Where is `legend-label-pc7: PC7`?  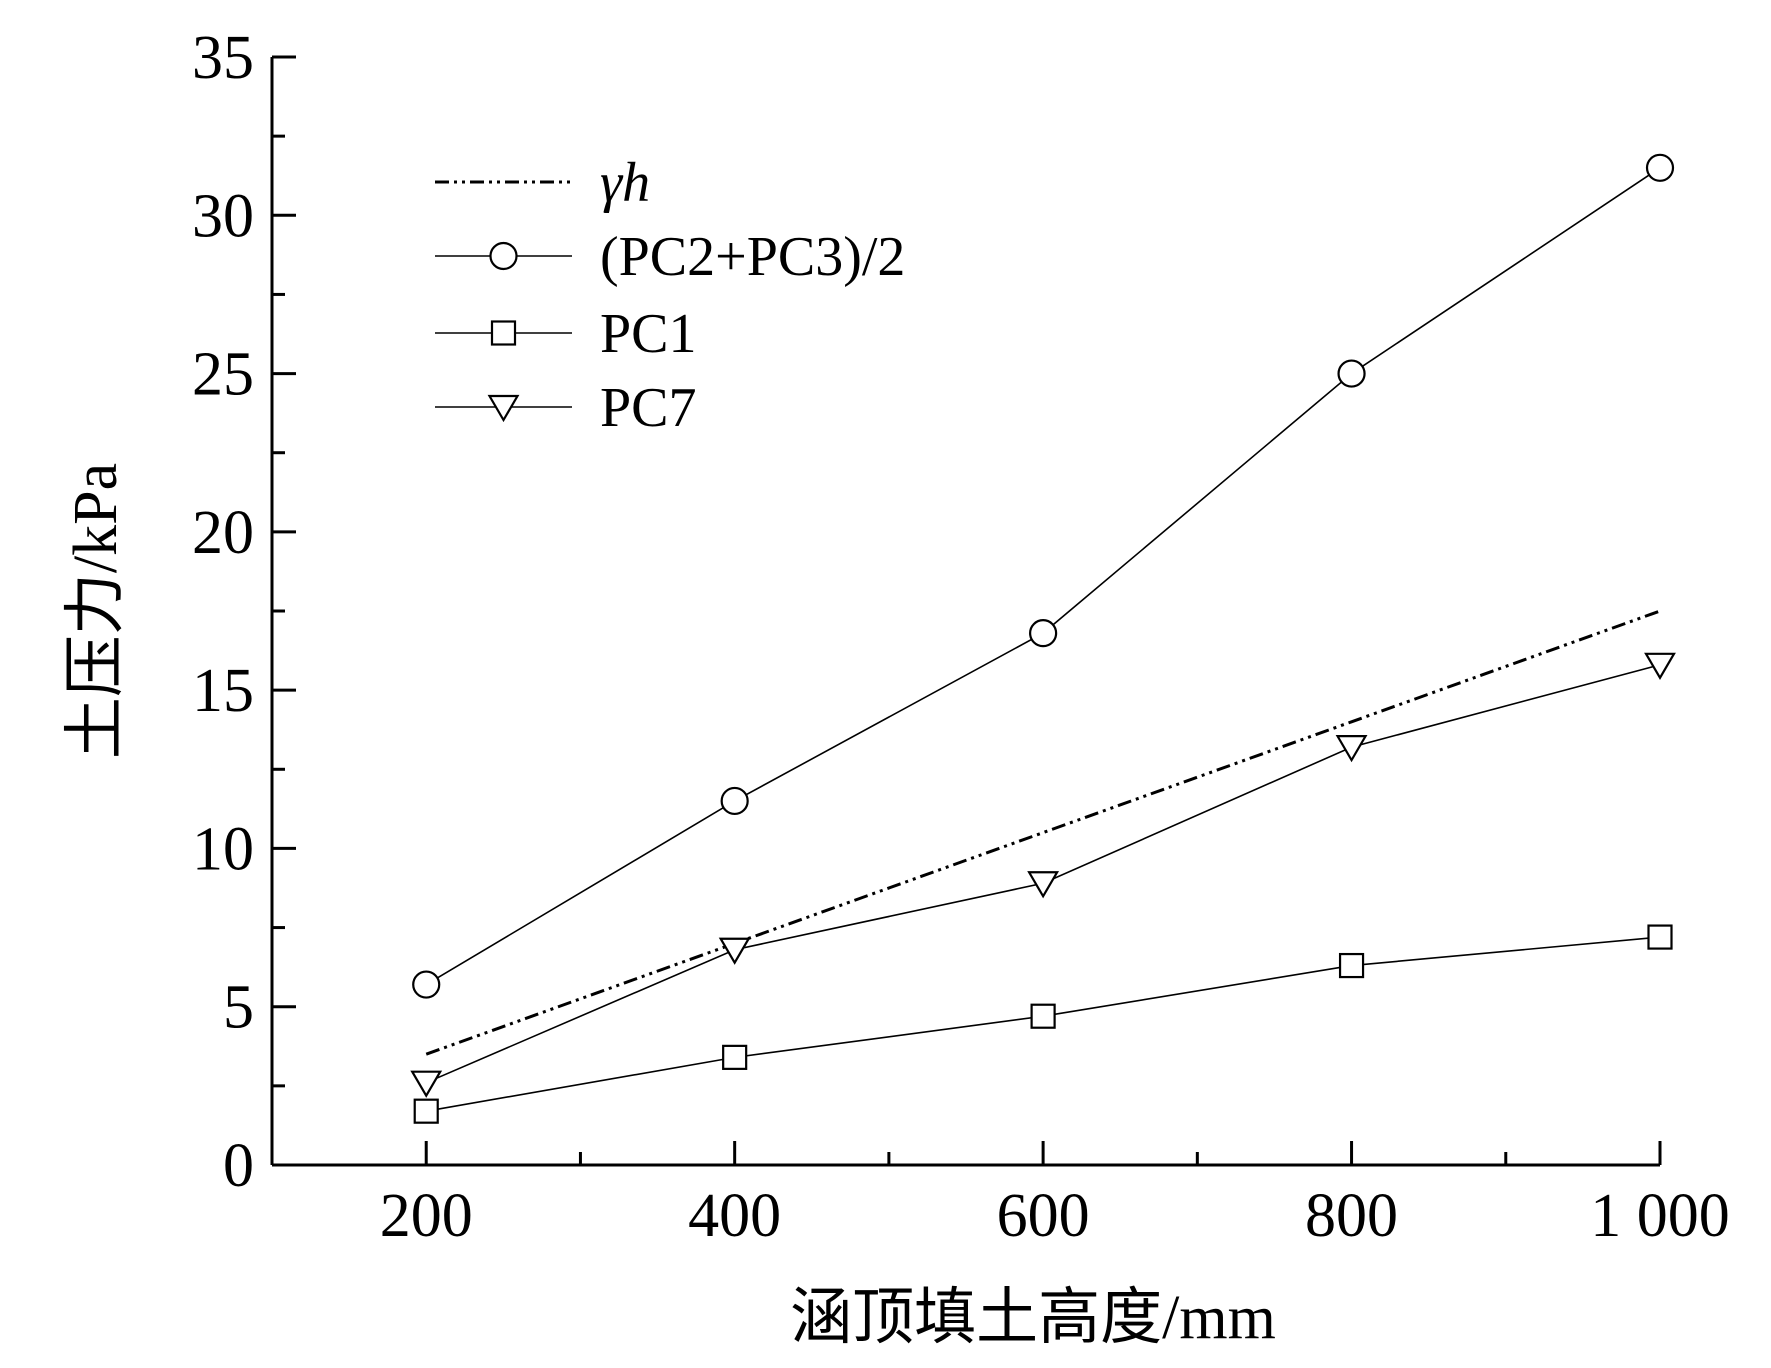
legend-label-pc7: PC7 is located at coordinates (648, 408).